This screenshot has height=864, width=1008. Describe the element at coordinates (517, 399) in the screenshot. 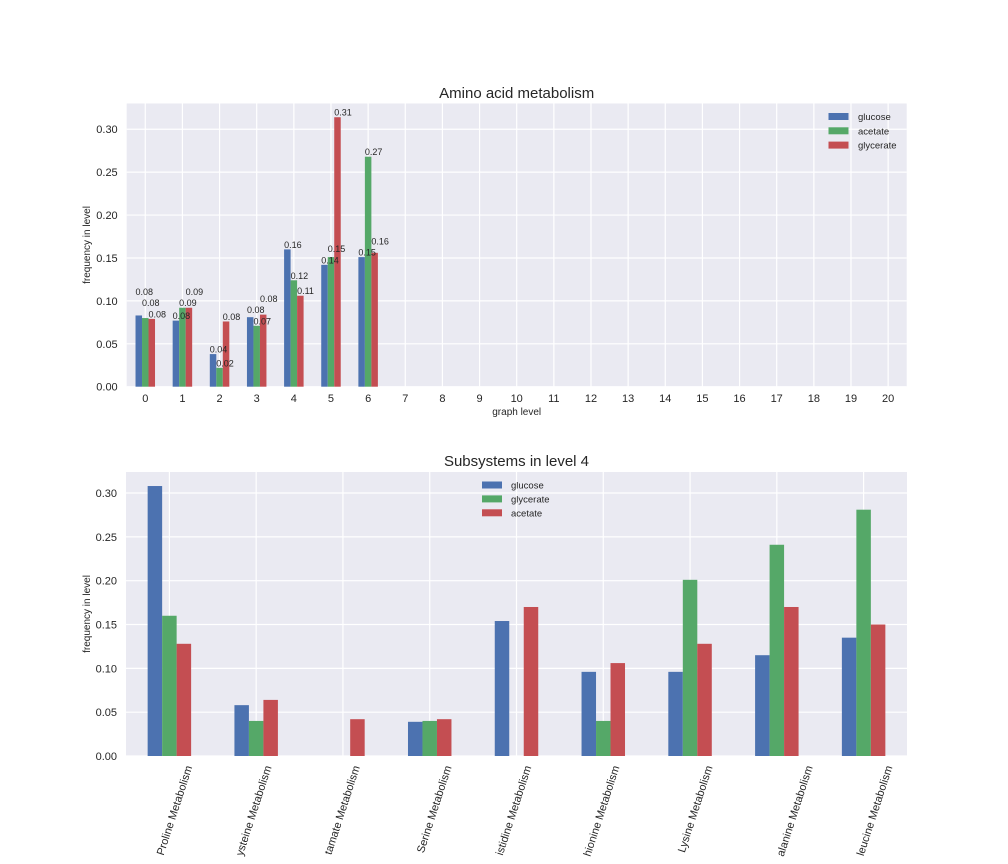

I see `x-tick-label: 10` at that location.